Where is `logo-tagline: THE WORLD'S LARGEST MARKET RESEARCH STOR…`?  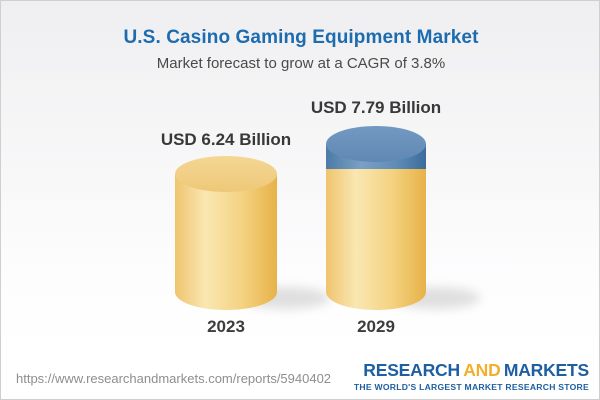
logo-tagline: THE WORLD'S LARGEST MARKET RESEARCH STOR… is located at coordinates (471, 386).